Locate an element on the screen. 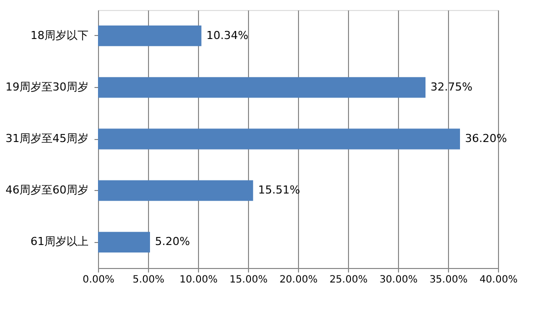  data-label: 10.34% is located at coordinates (227, 35).